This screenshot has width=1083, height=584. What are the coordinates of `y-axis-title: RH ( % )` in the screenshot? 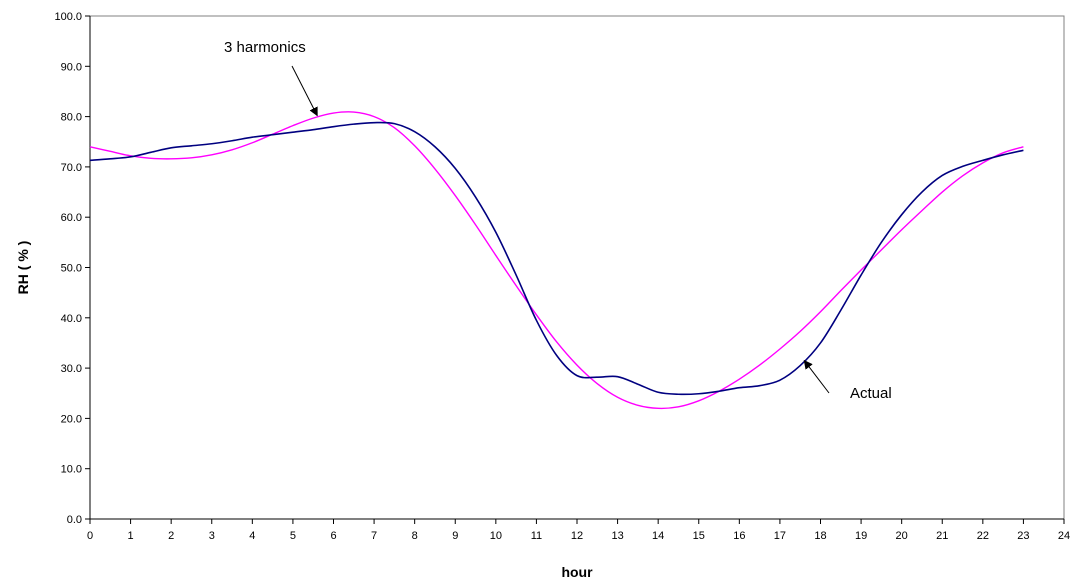 It's located at (23, 268).